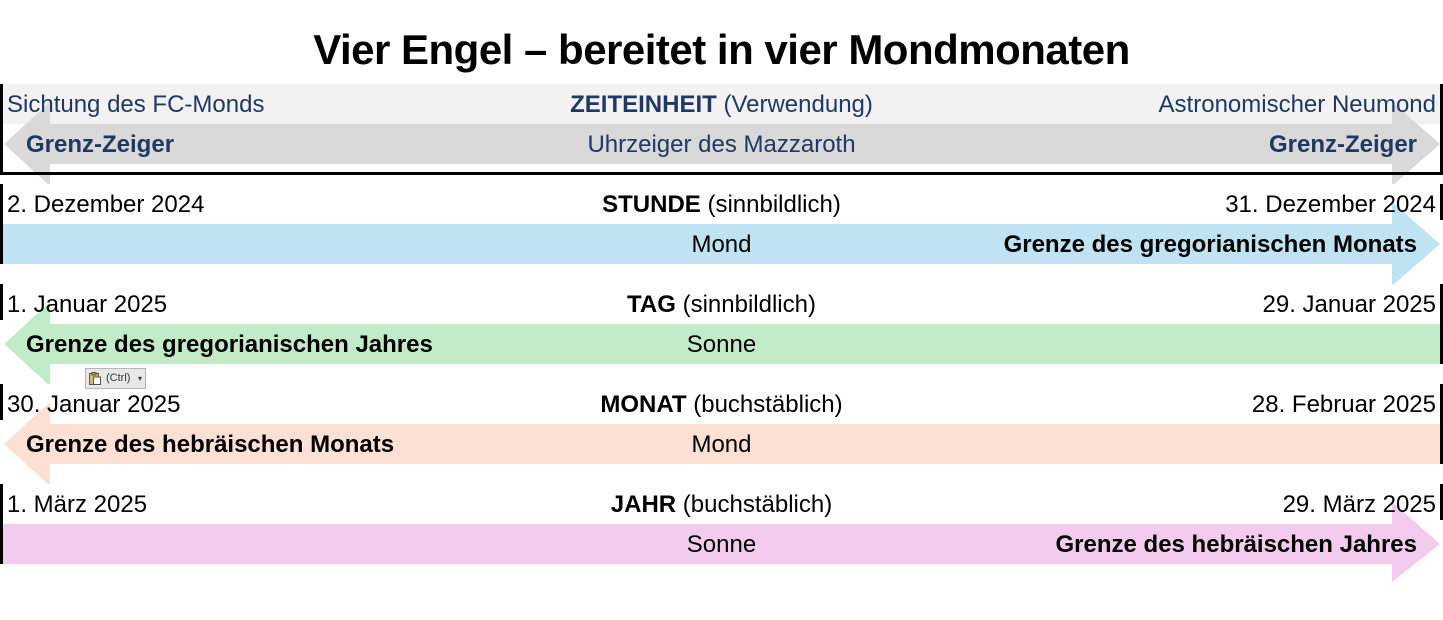 The height and width of the screenshot is (620, 1443). What do you see at coordinates (643, 104) in the screenshot?
I see `header-unit-label: ZEITEINHEIT` at bounding box center [643, 104].